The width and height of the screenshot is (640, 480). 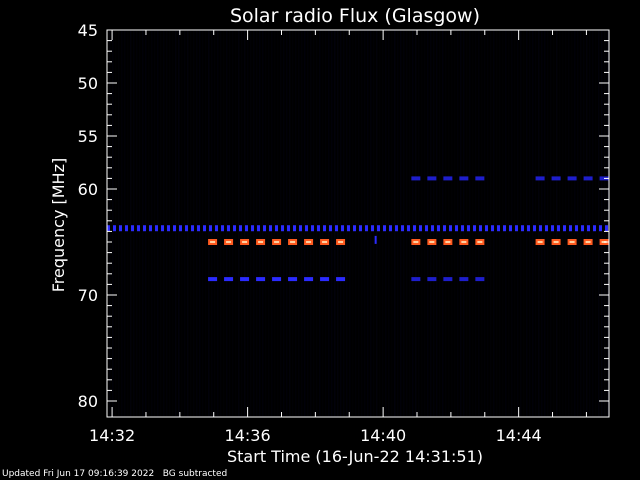 What do you see at coordinates (78, 474) in the screenshot?
I see `updated-timestamp: Updated Fri Jun 17 09:16:39 2022` at bounding box center [78, 474].